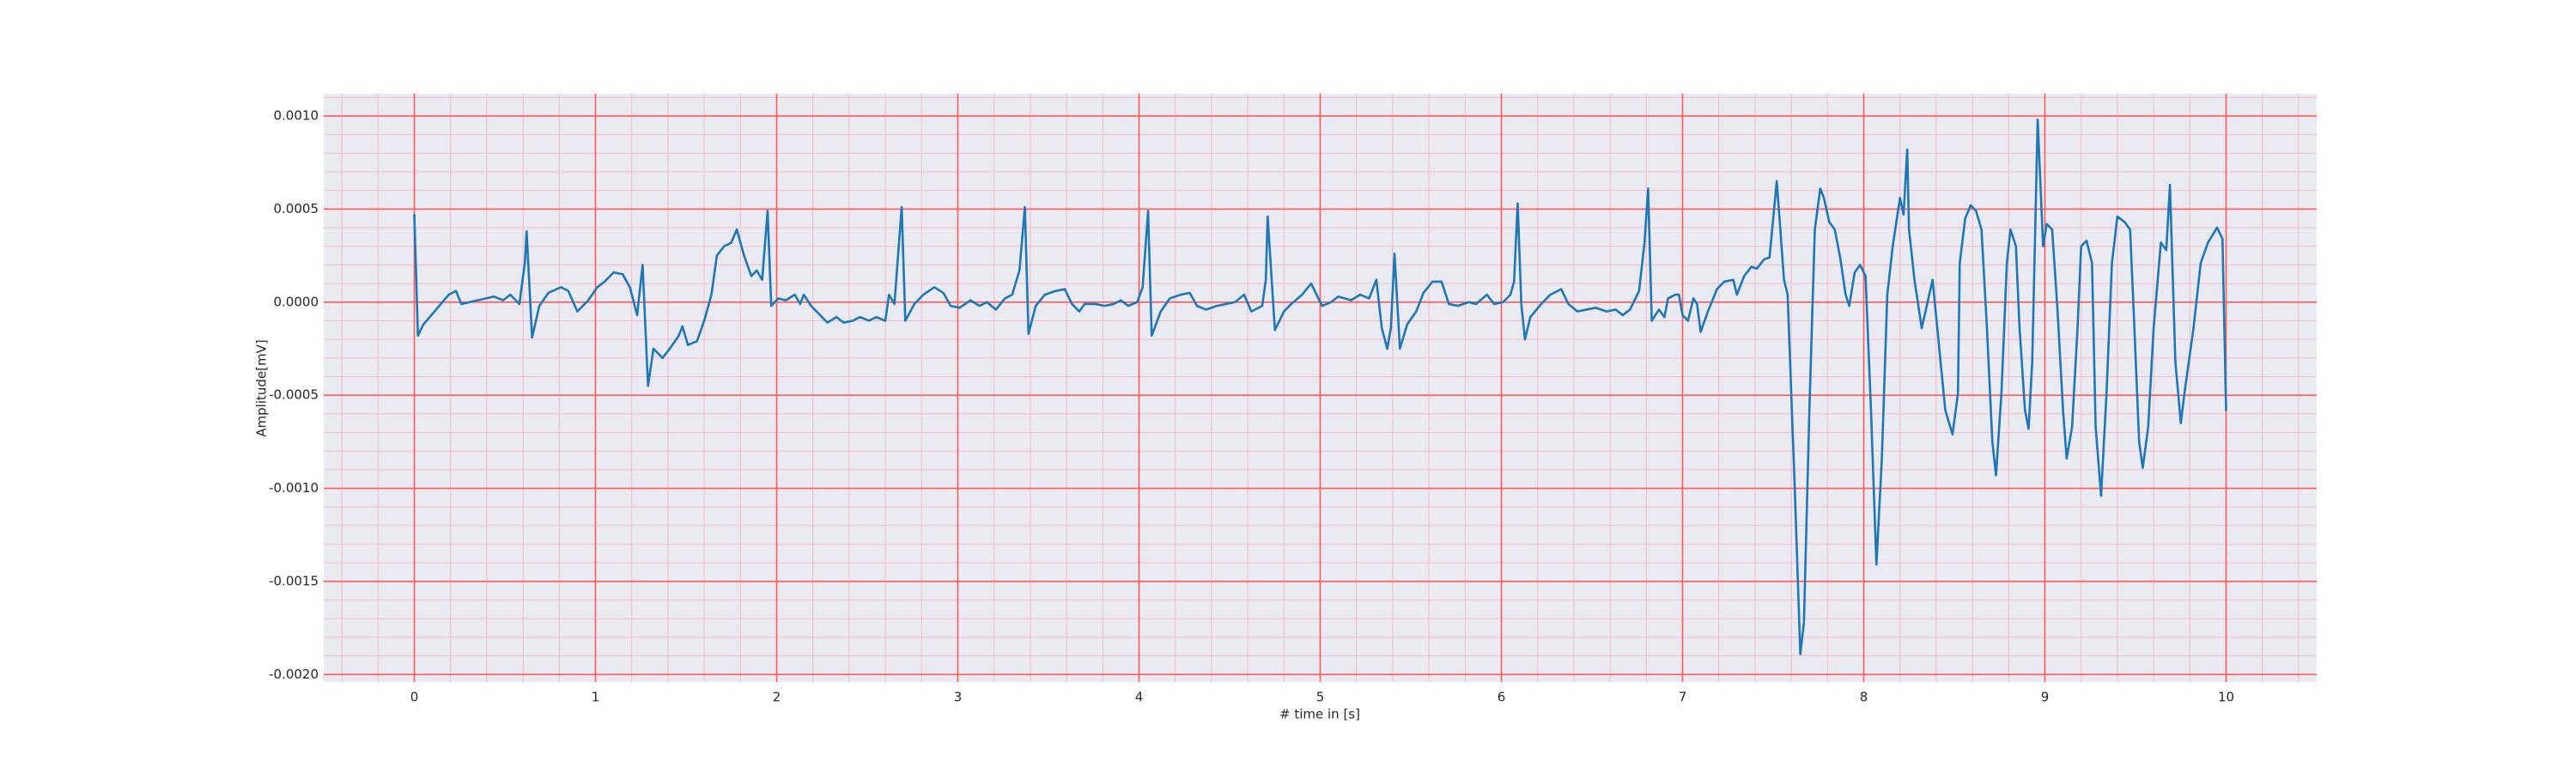 The height and width of the screenshot is (773, 2576). What do you see at coordinates (1502, 697) in the screenshot?
I see `x-tick-label: 6` at bounding box center [1502, 697].